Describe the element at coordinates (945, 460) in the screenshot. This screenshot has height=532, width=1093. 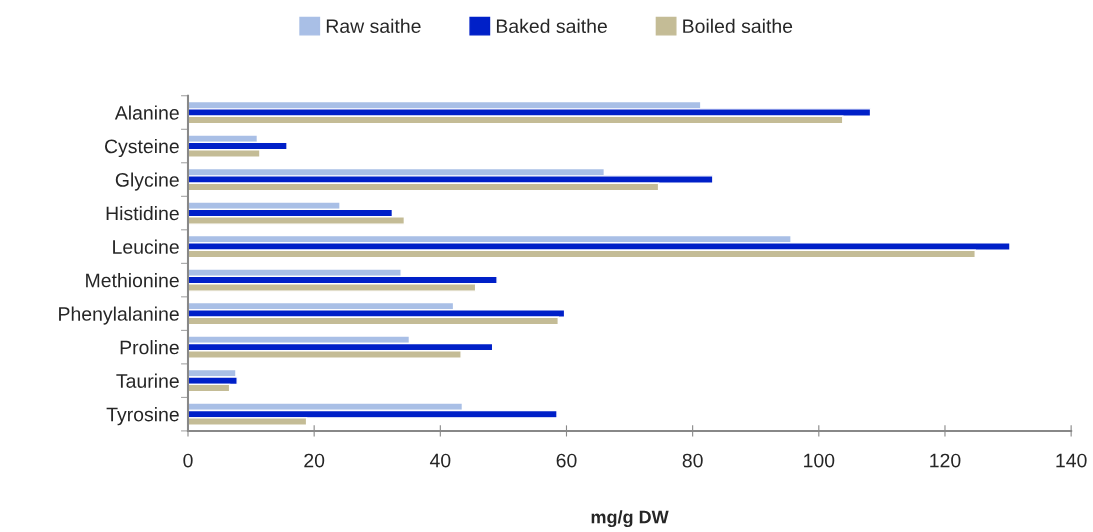
I see `x-tick-label: 120` at that location.